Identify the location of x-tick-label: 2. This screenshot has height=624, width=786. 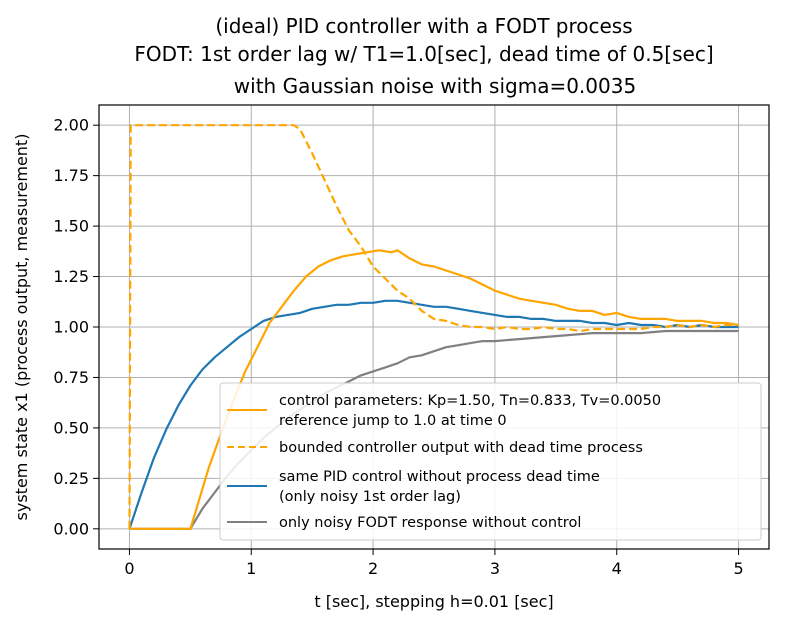
(373, 568).